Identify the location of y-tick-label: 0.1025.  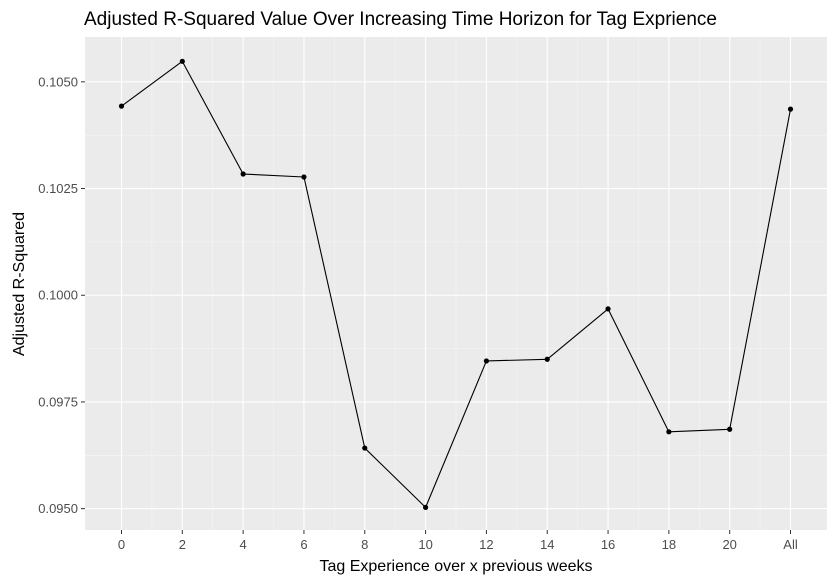
(58, 188).